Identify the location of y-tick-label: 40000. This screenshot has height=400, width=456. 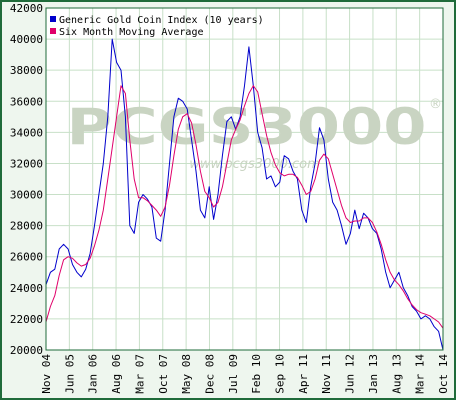
(26, 39).